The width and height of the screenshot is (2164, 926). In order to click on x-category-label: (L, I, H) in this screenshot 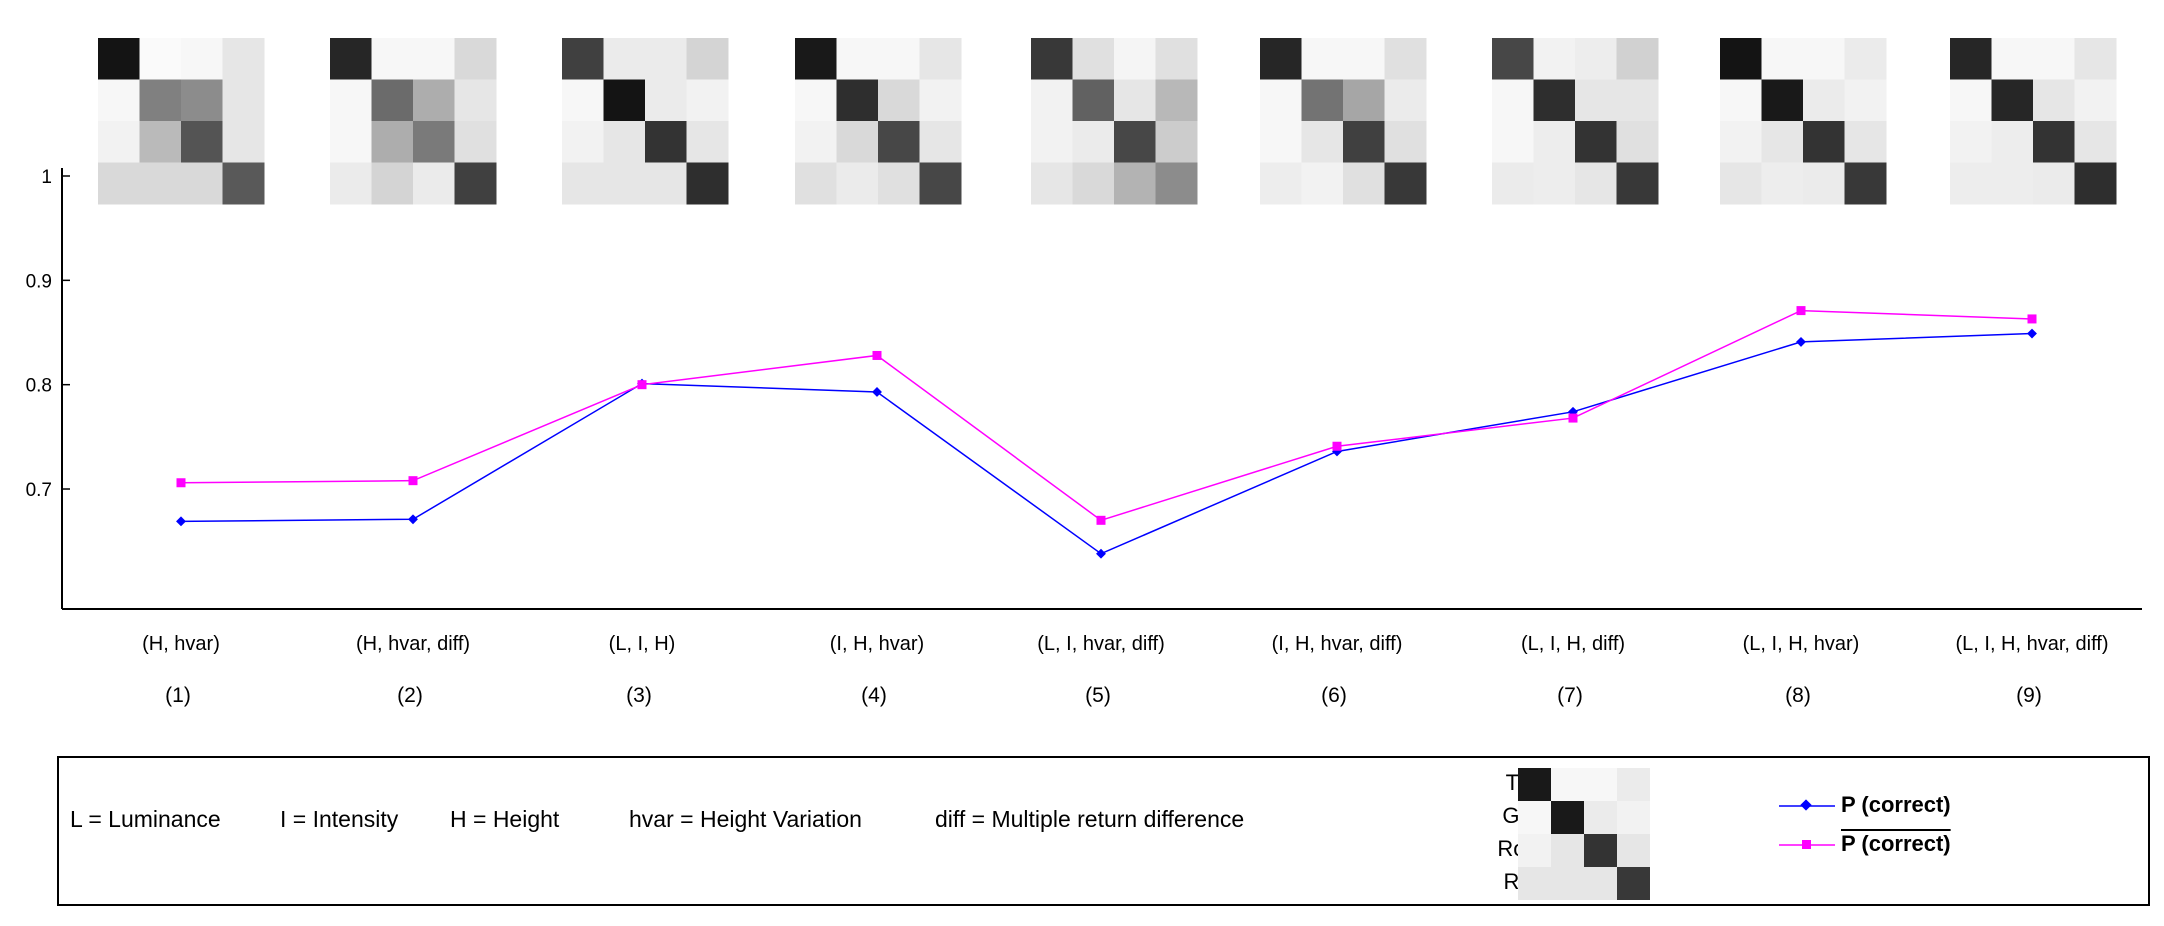, I will do `click(642, 644)`.